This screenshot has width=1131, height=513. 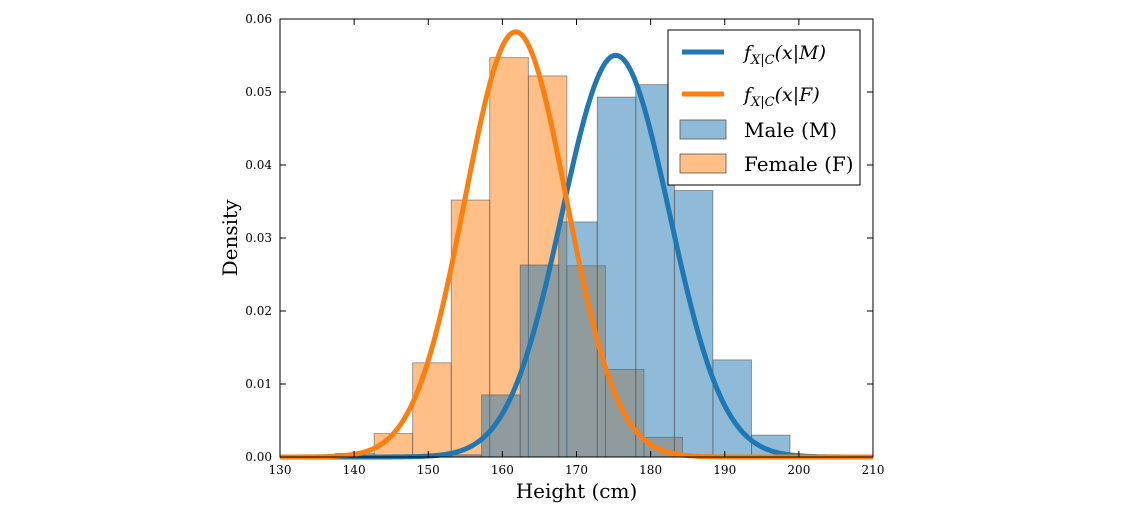 I want to click on x-tick-label-180: 180, so click(x=650, y=470).